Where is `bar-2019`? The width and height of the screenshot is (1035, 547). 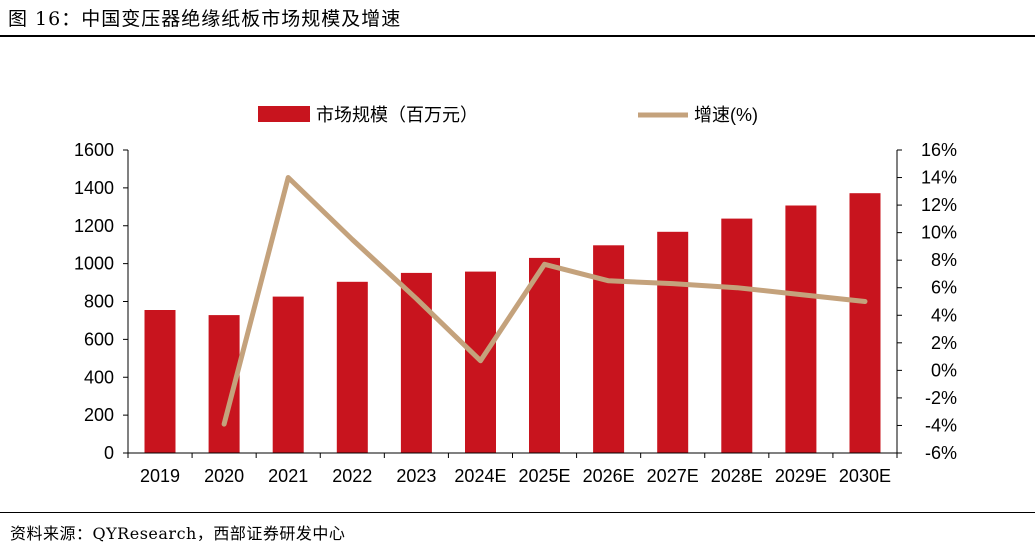
bar-2019 is located at coordinates (160, 381).